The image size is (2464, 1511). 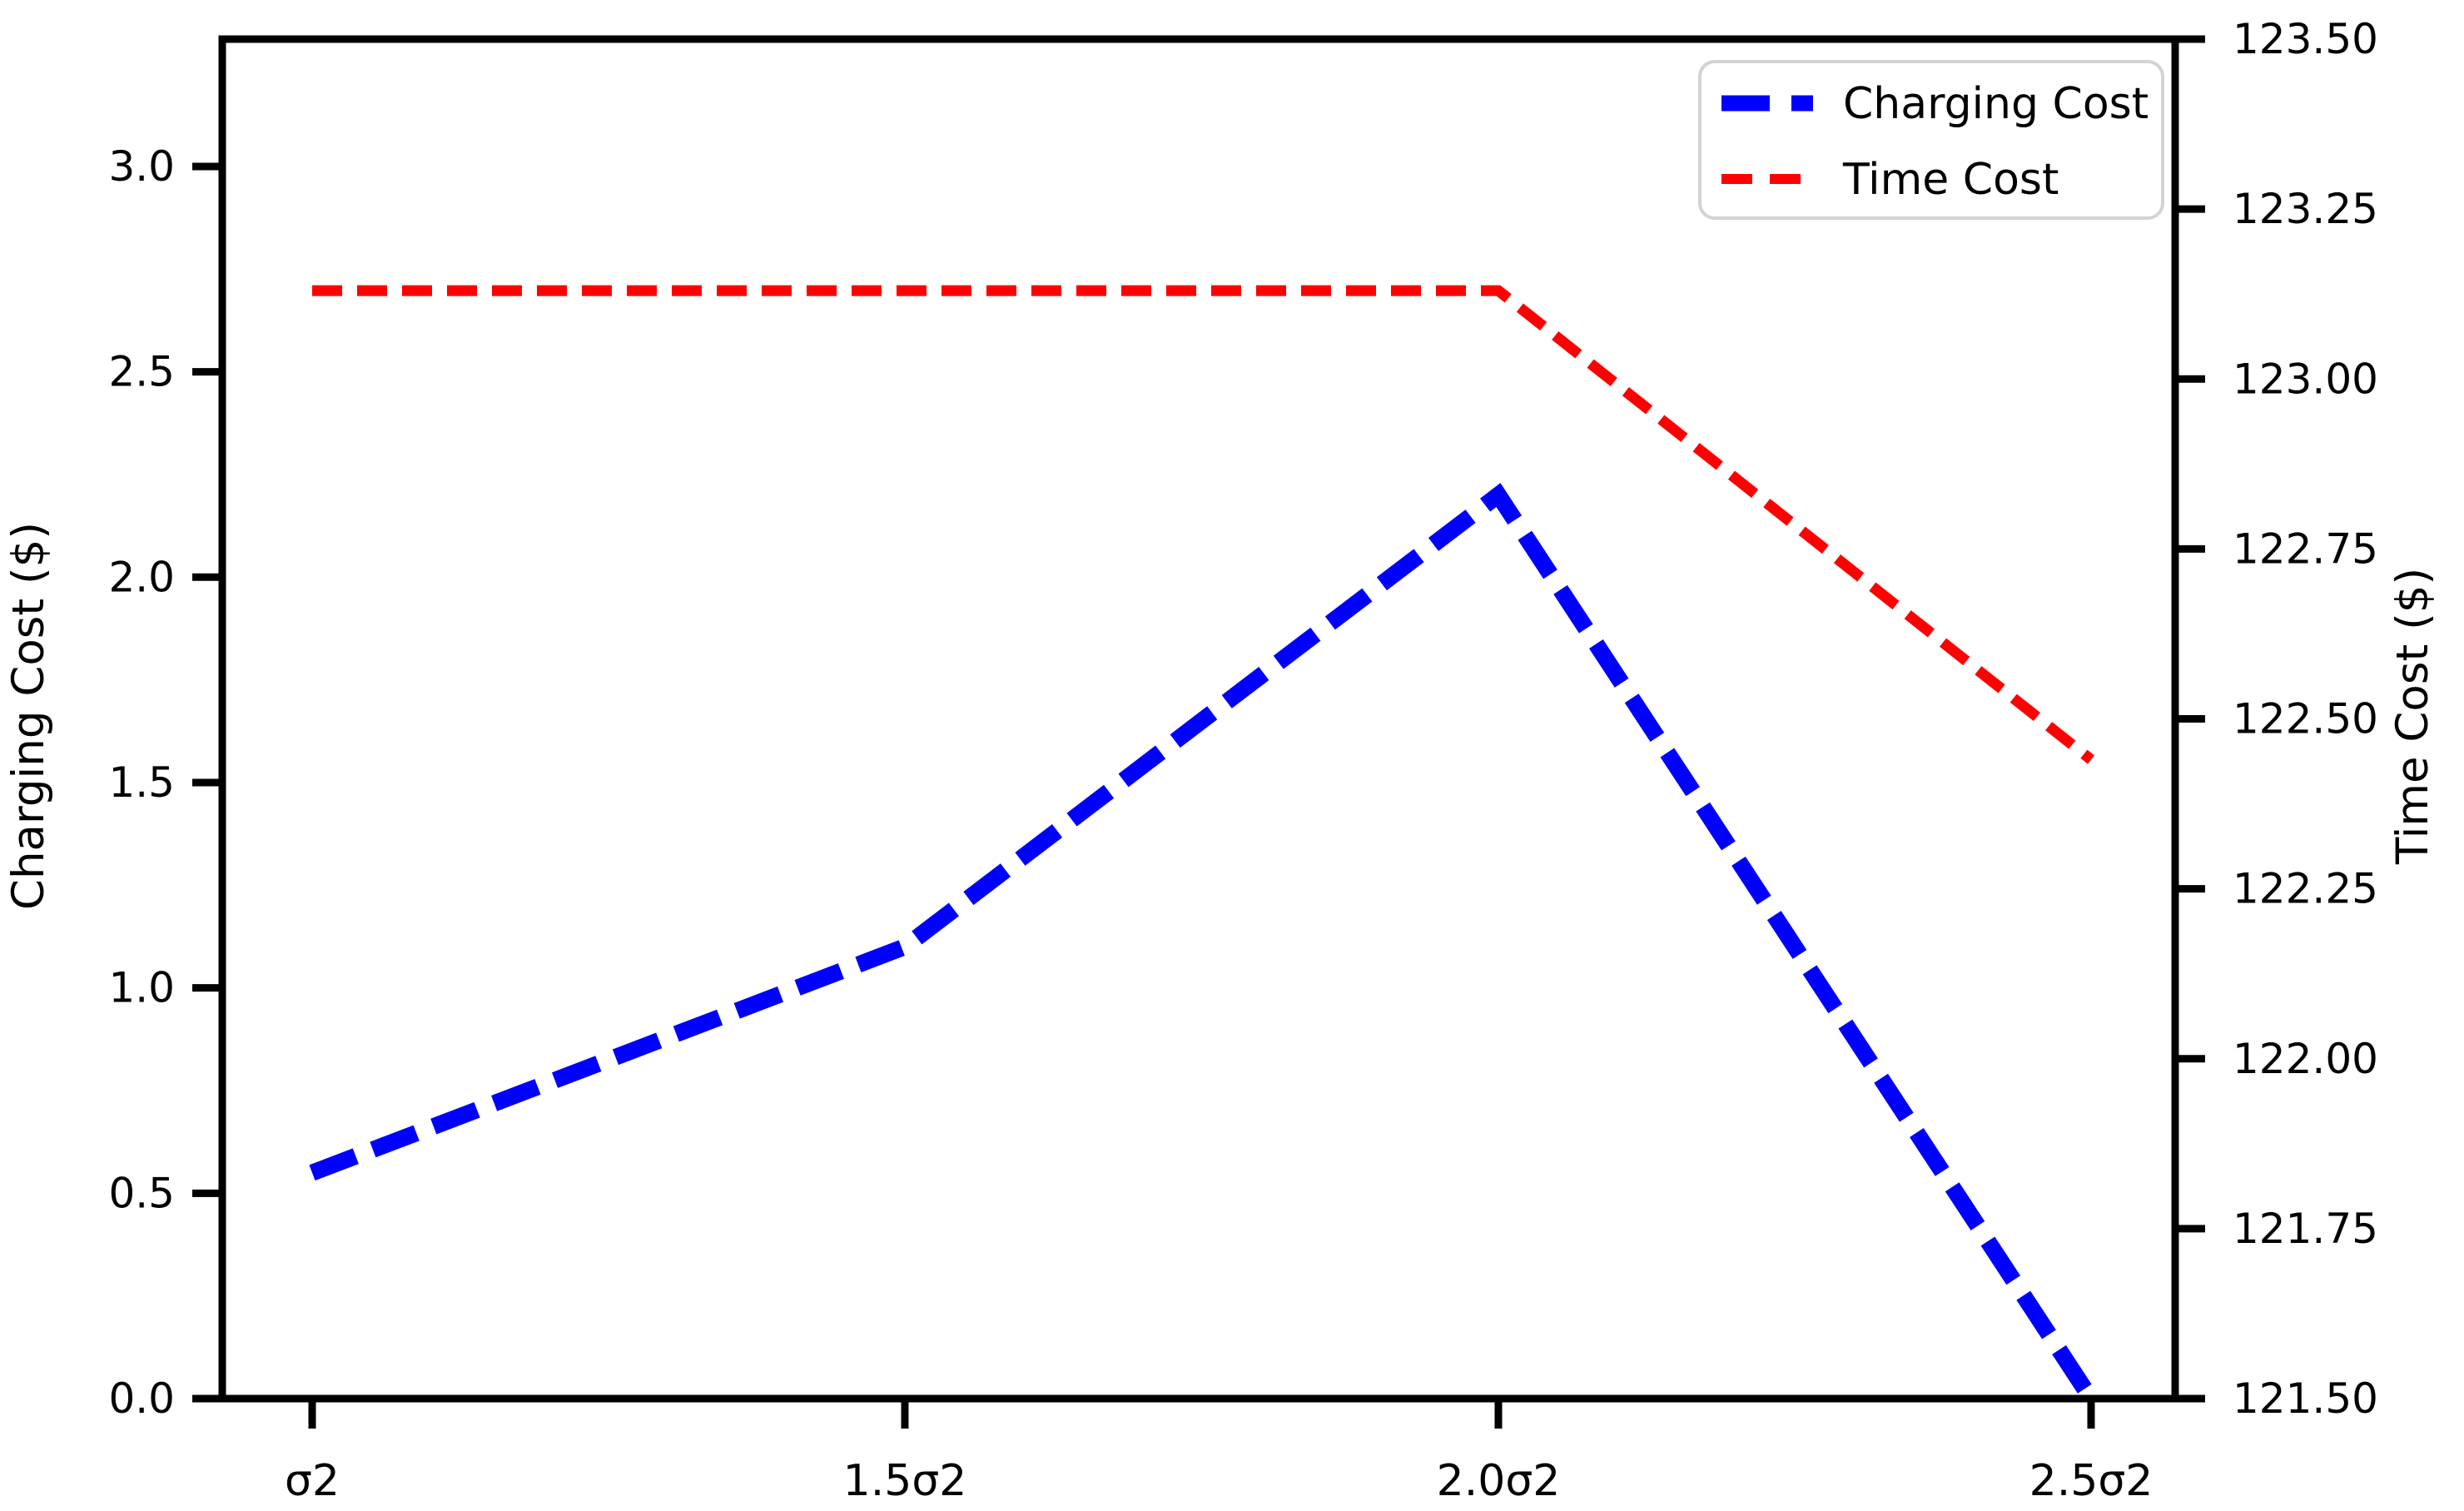 What do you see at coordinates (1951, 180) in the screenshot?
I see `legend-label-time-cost: Time Cost` at bounding box center [1951, 180].